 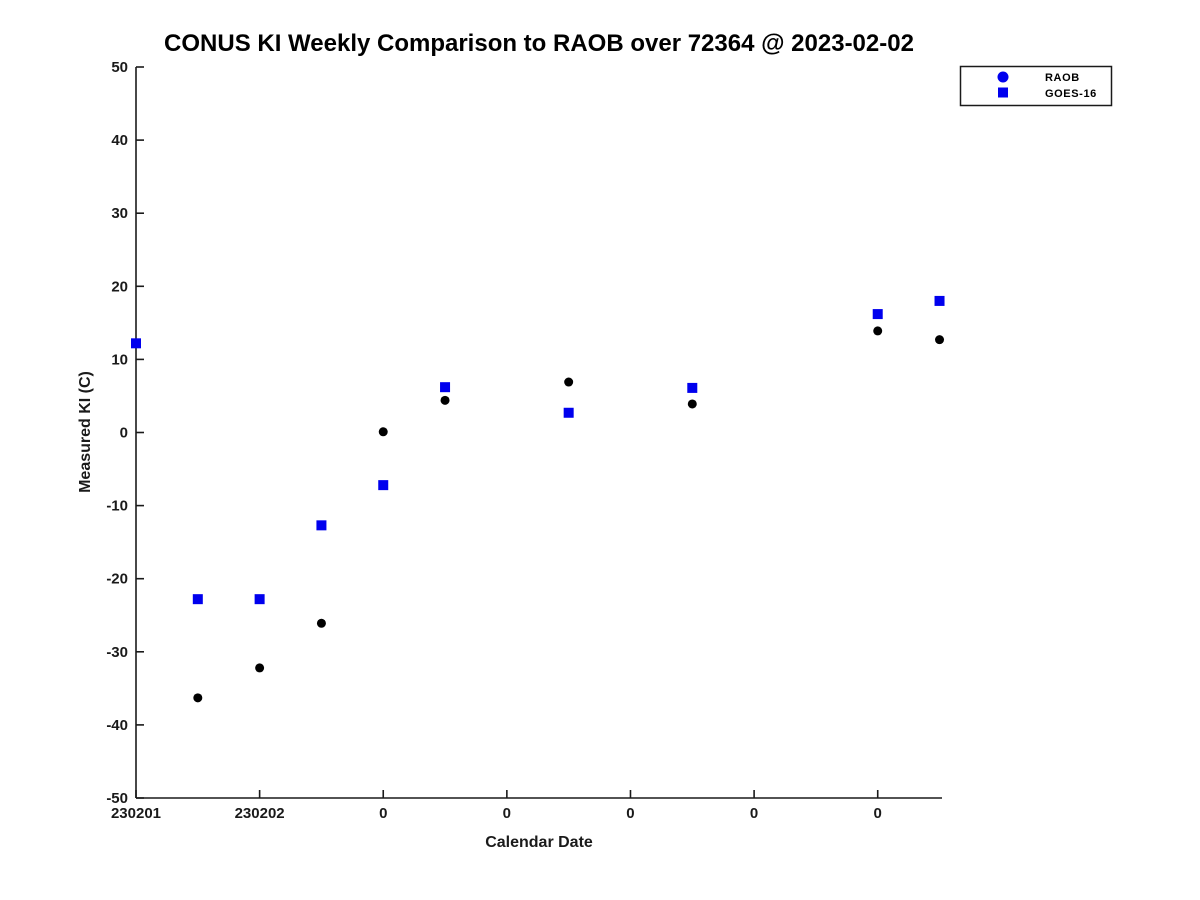 I want to click on y-tick-label: 10, so click(x=119, y=359).